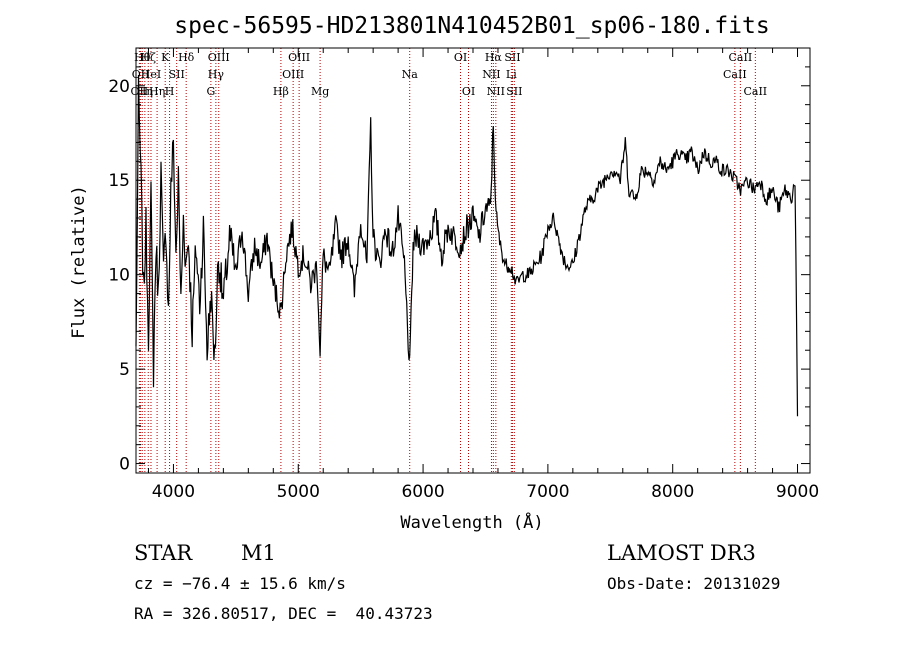  Describe the element at coordinates (124, 465) in the screenshot. I see `y-tick-label: 0` at that location.